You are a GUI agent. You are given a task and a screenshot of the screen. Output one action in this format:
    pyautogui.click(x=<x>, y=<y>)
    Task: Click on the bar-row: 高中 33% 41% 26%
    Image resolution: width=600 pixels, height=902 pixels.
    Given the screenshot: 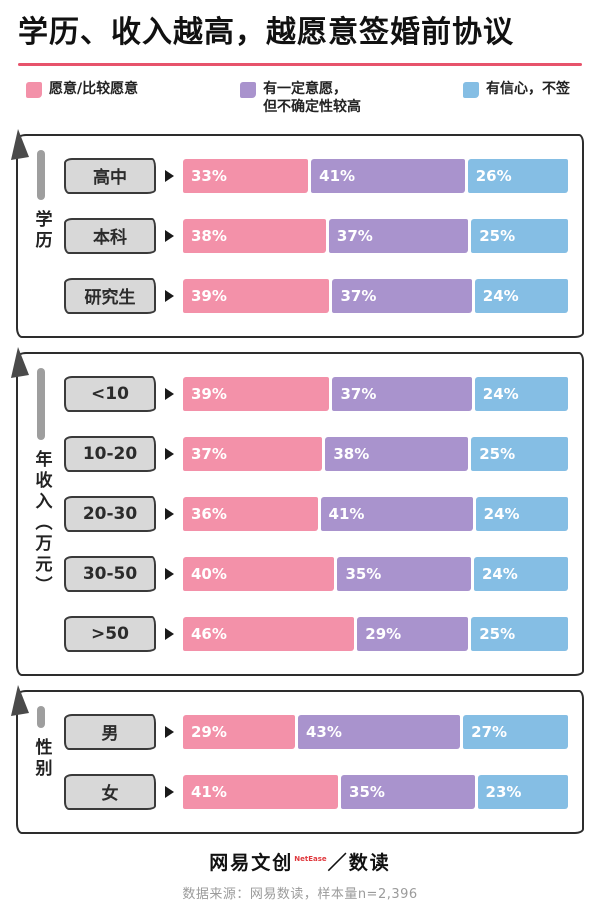 What is the action you would take?
    pyautogui.click(x=316, y=176)
    